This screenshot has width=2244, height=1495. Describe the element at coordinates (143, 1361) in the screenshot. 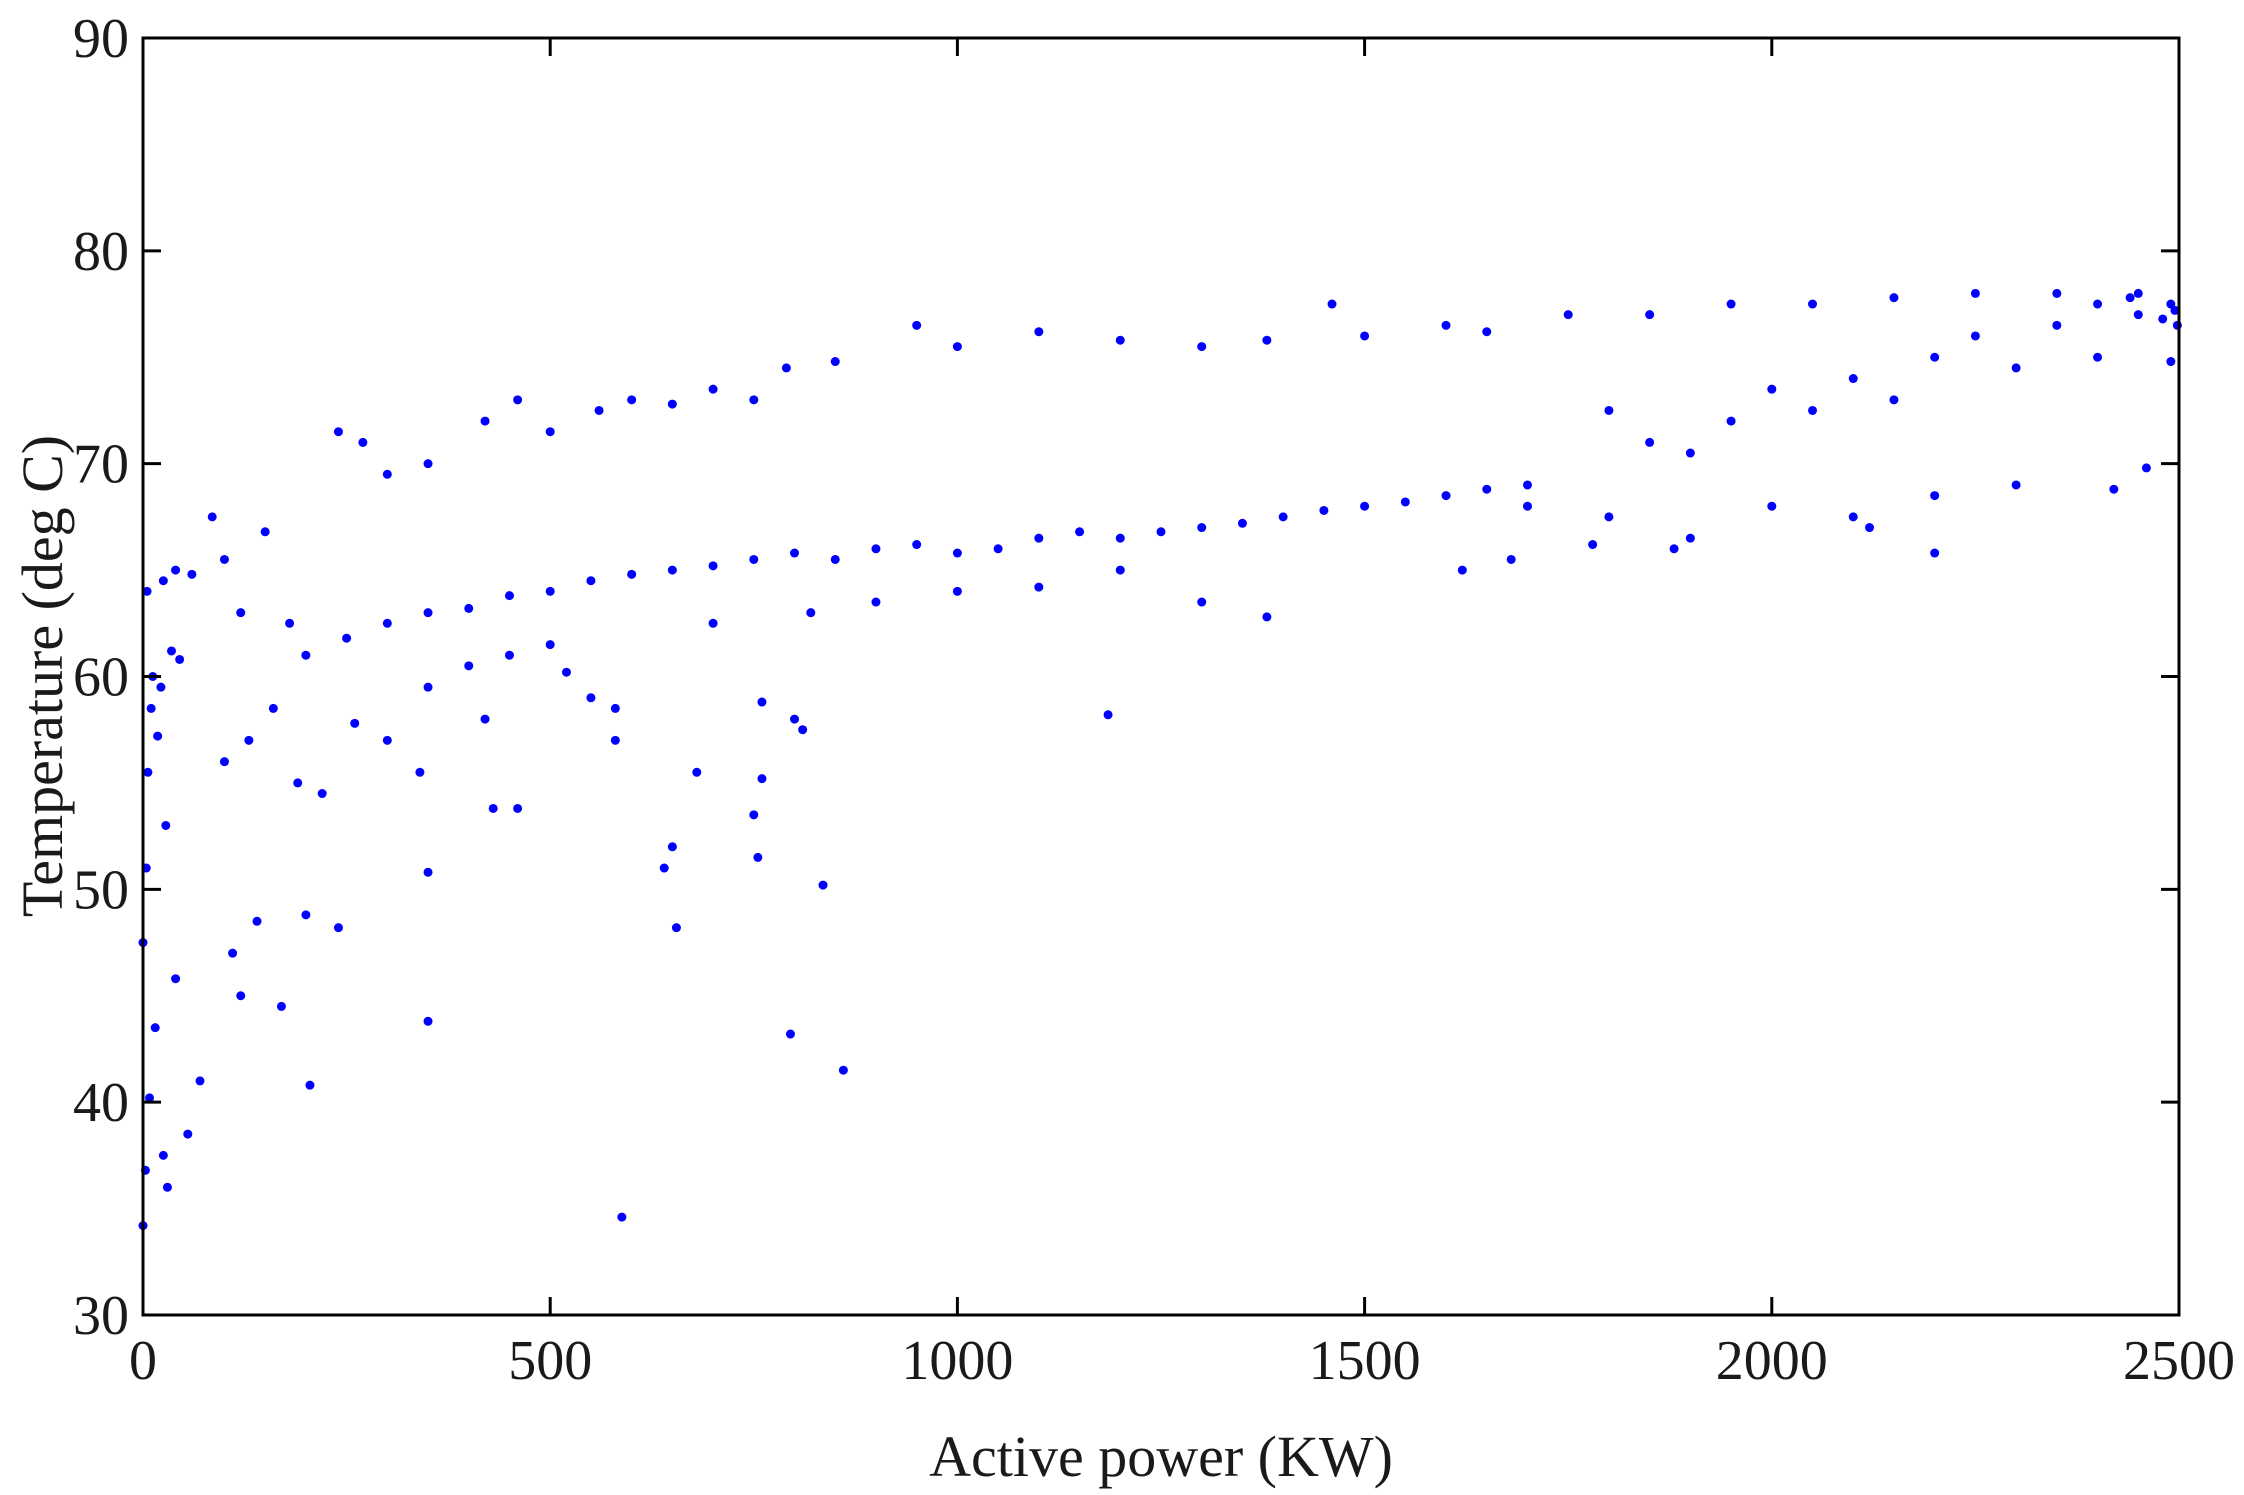

I see `x-tick-label: 0` at that location.